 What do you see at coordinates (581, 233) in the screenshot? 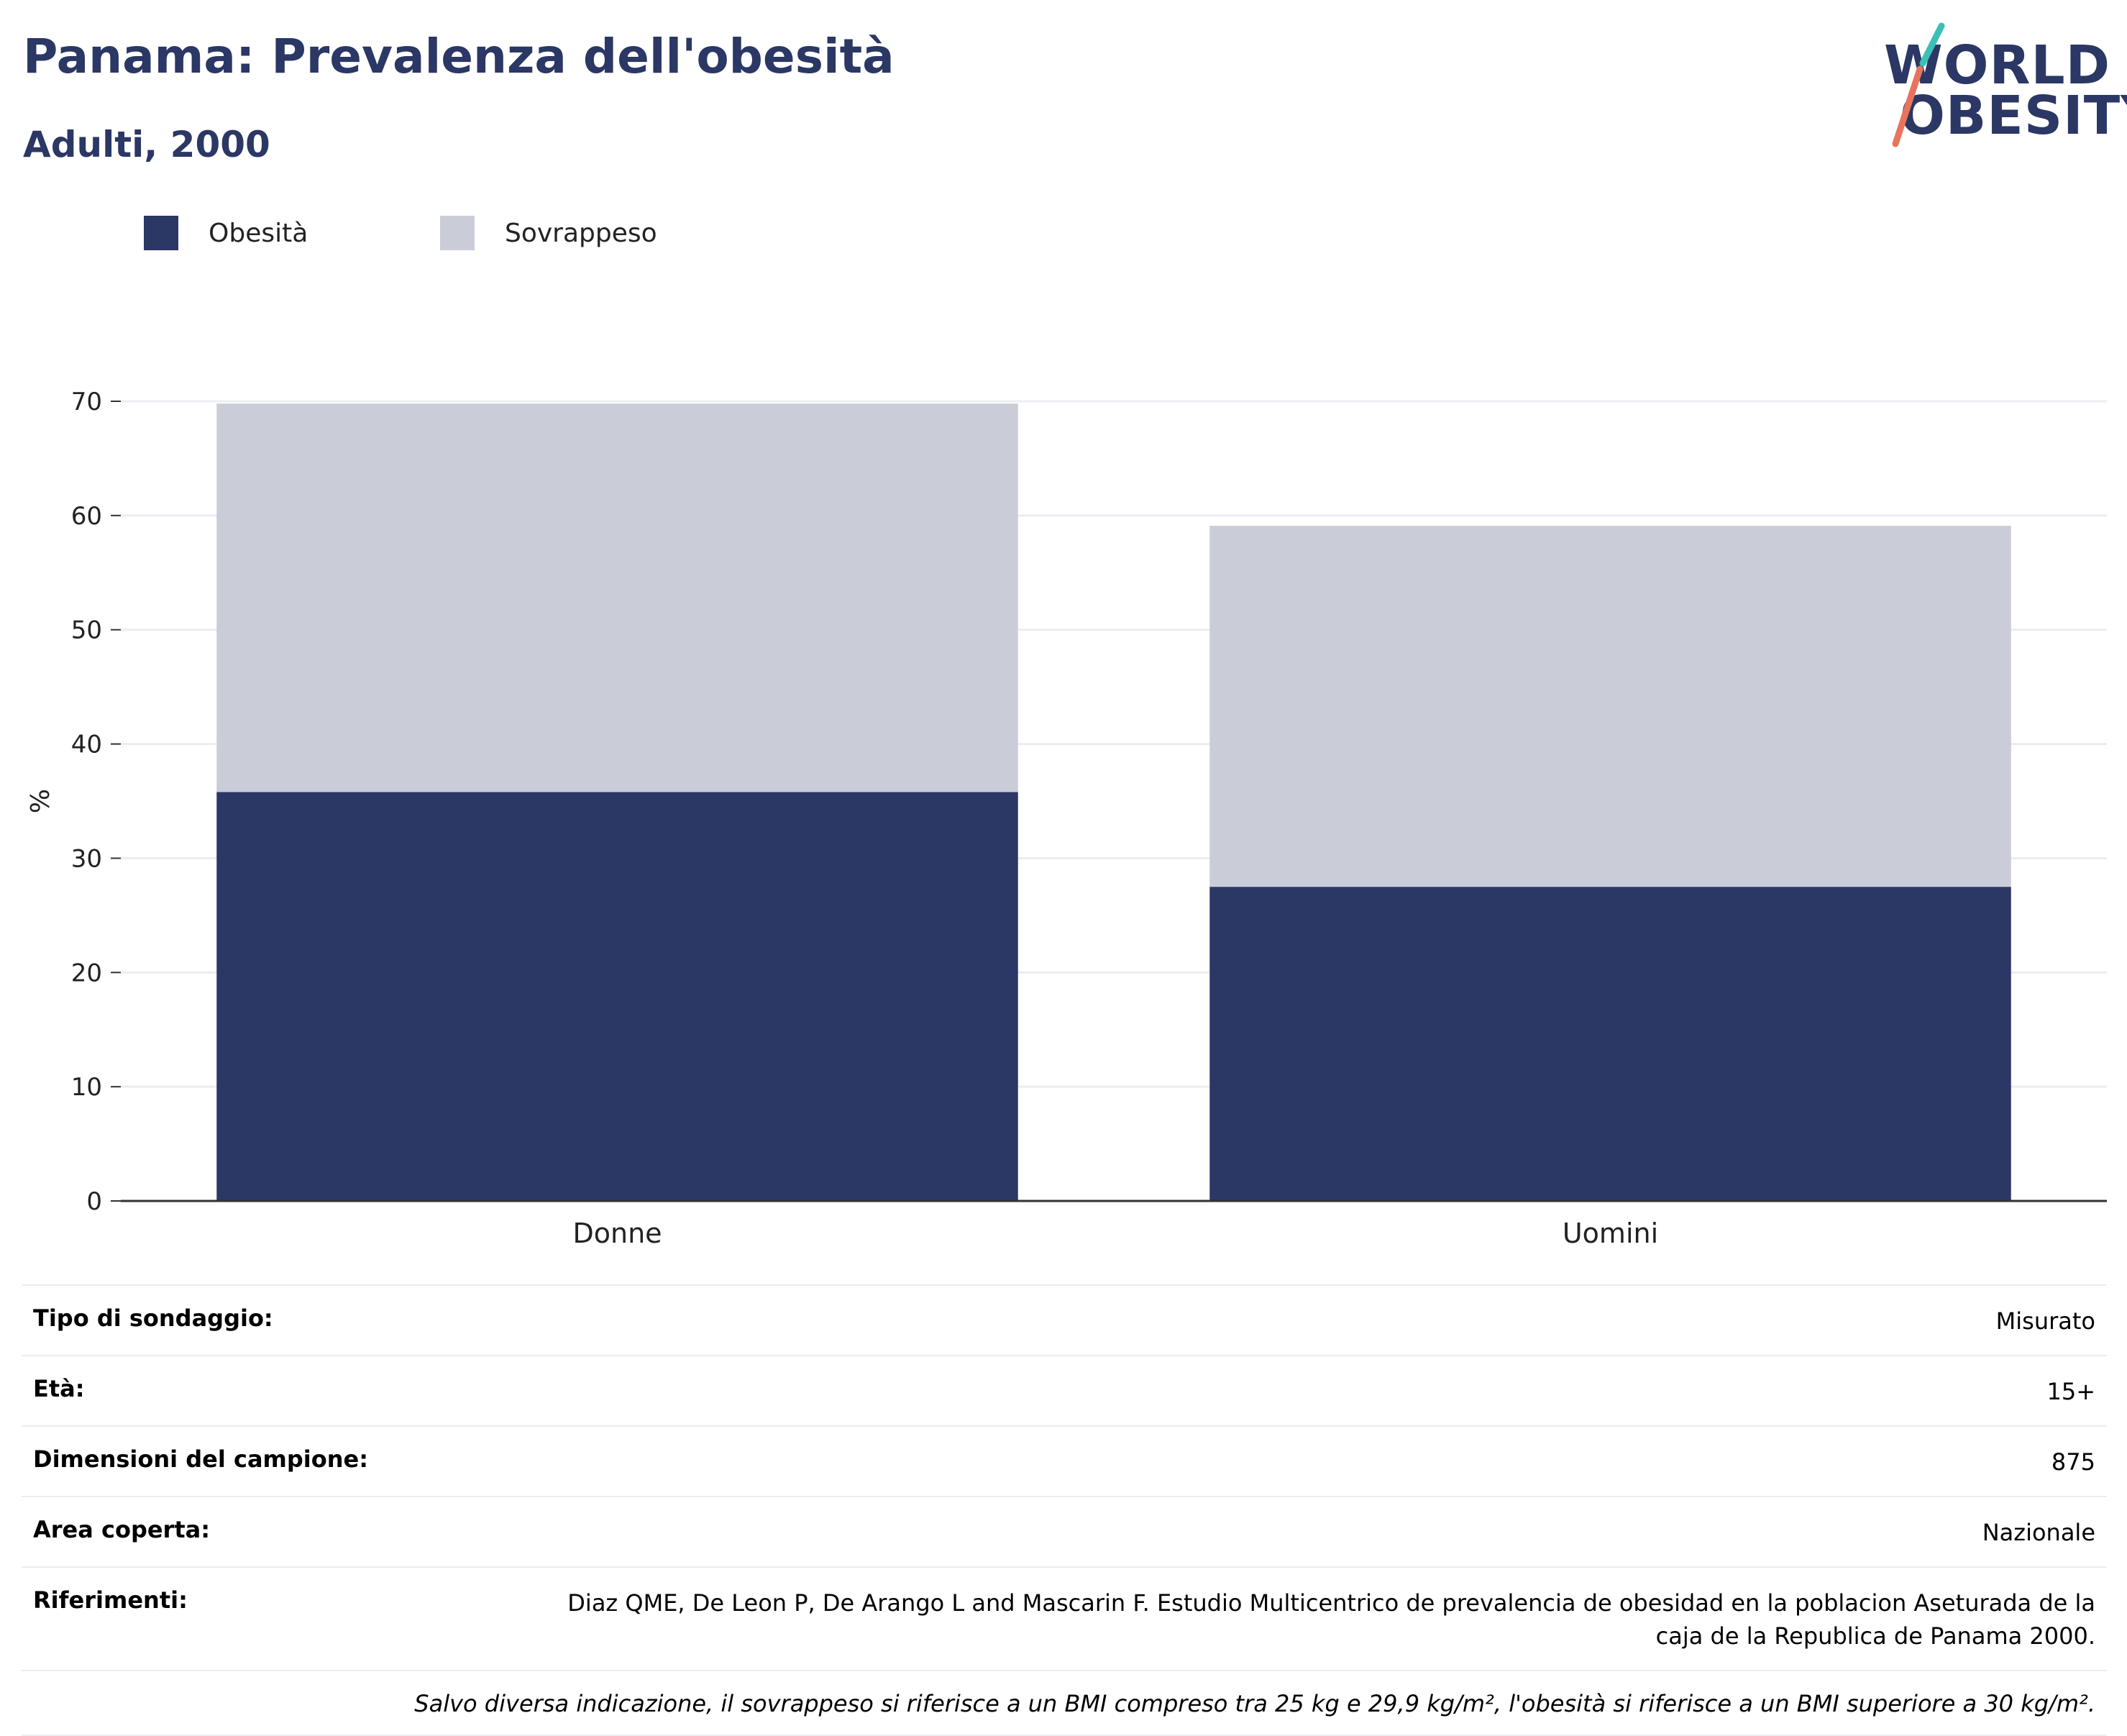
I see `legend-label-overweight: Sovrappeso` at bounding box center [581, 233].